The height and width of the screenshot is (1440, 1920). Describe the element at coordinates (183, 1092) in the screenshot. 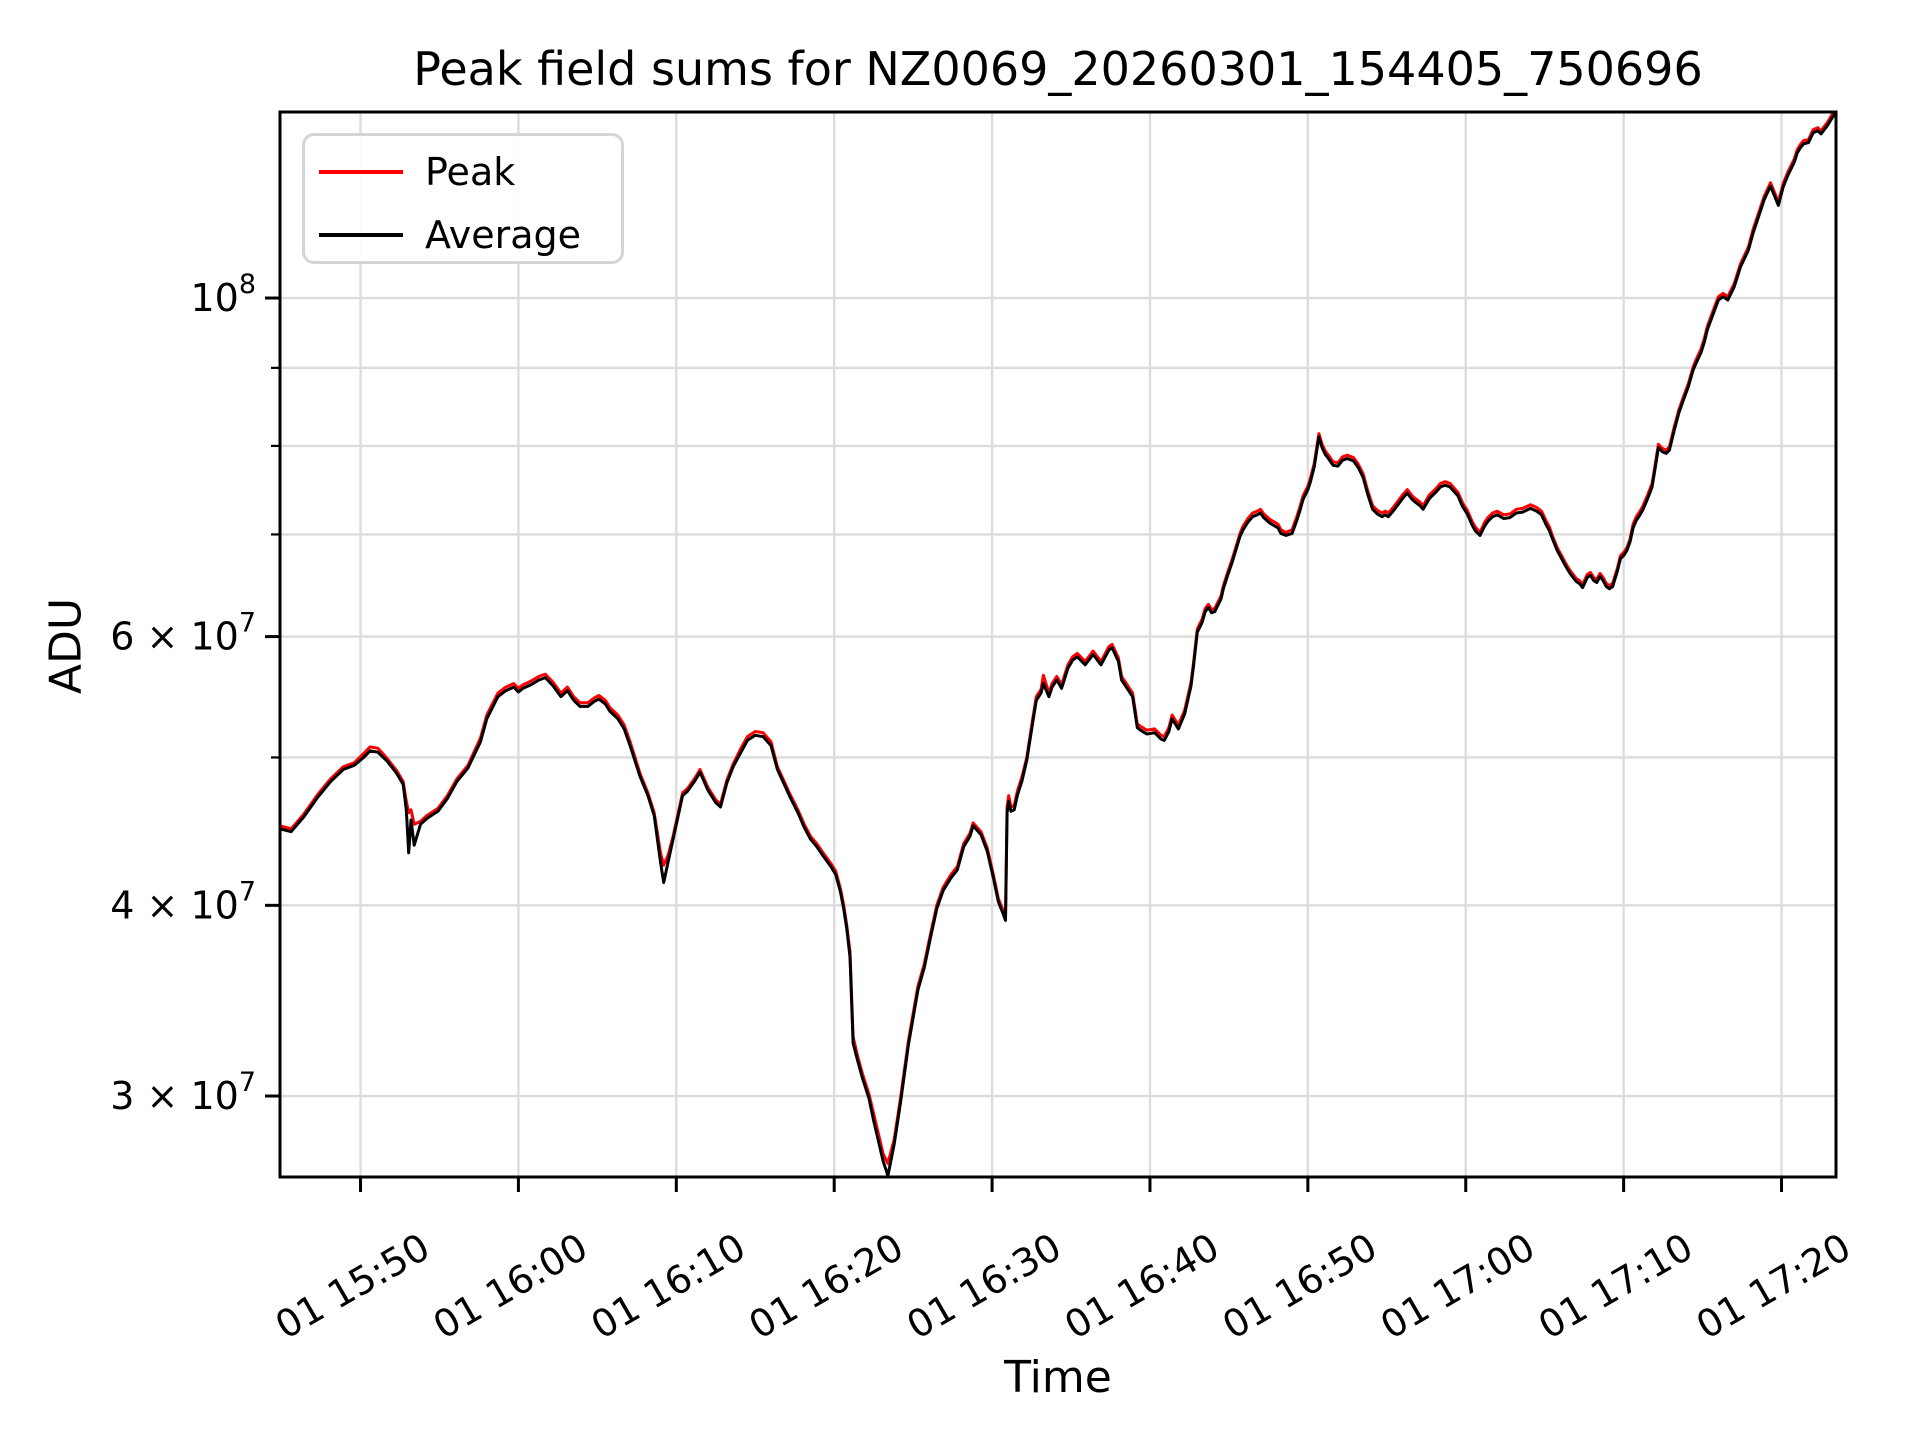

I see `y-tick-label: 3 × 107` at that location.